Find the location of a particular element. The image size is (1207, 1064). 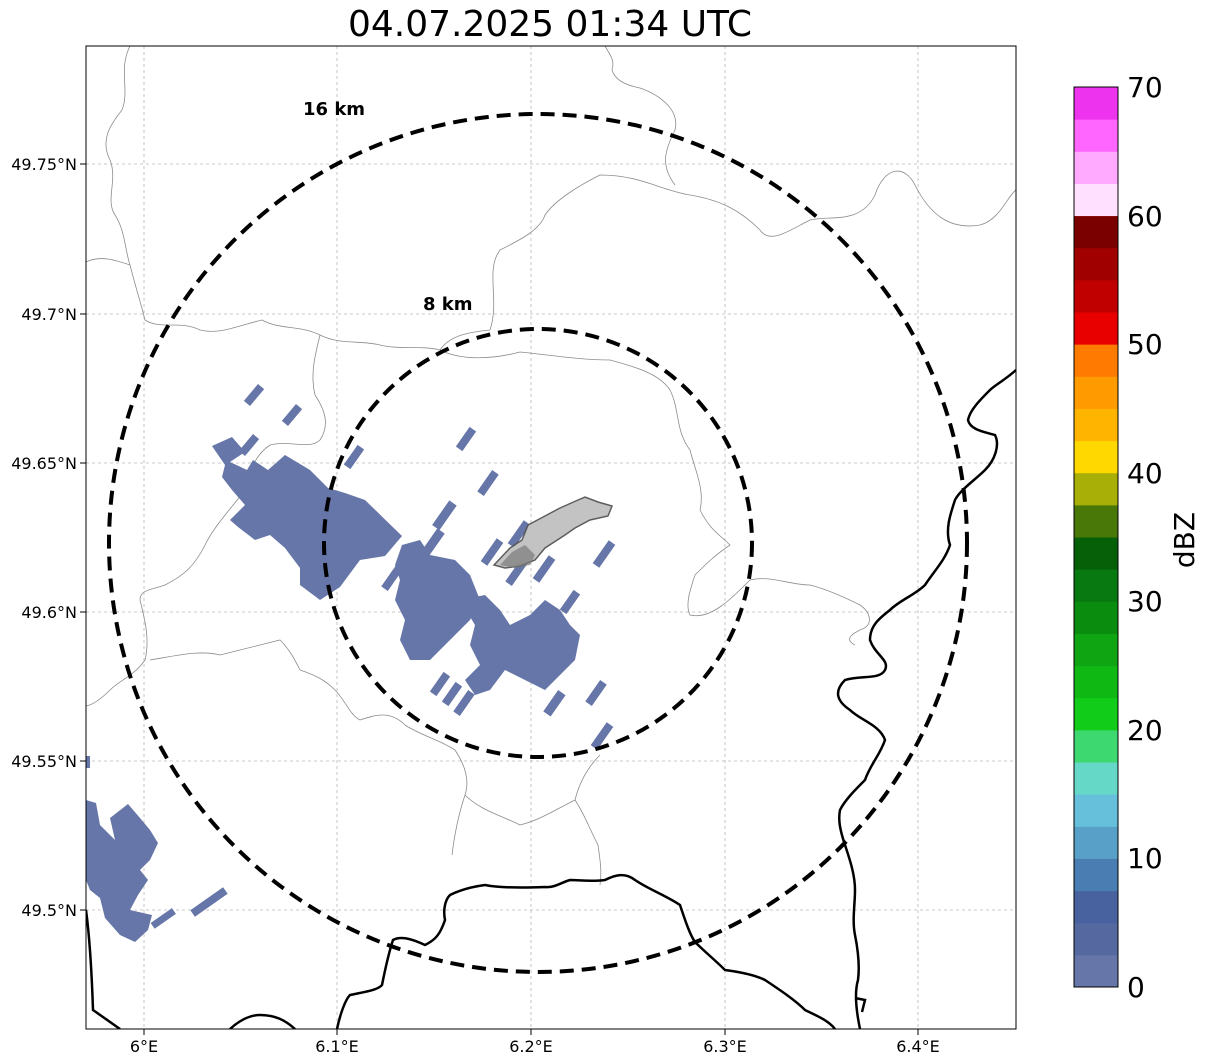

lat-tick-label: 49.75°N is located at coordinates (44, 164).